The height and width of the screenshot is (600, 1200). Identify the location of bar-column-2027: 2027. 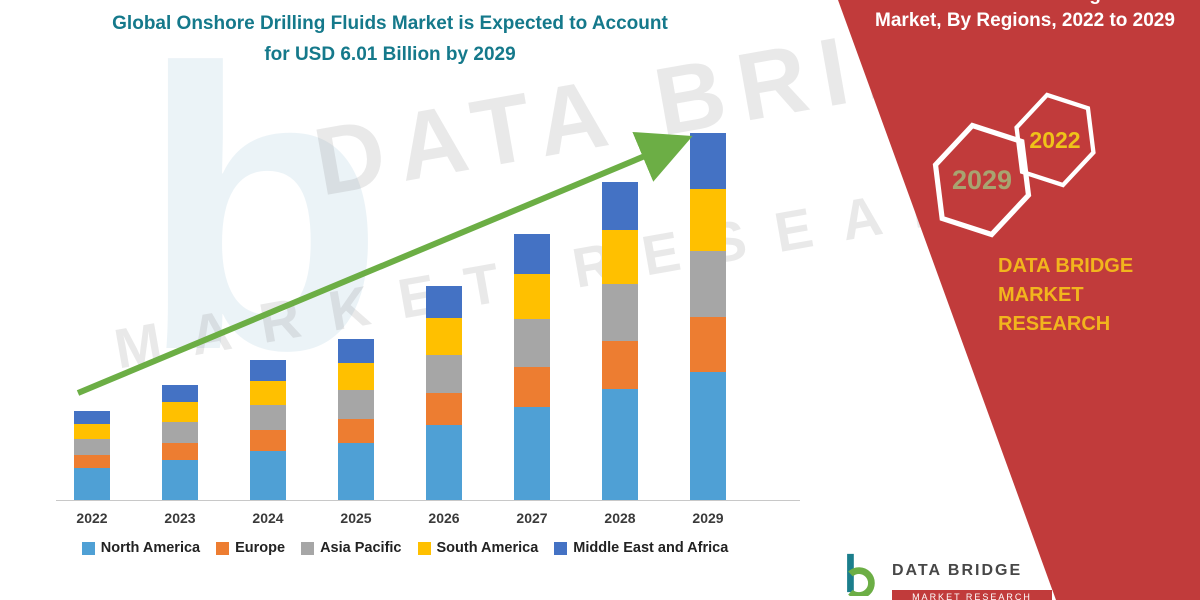
(532, 380).